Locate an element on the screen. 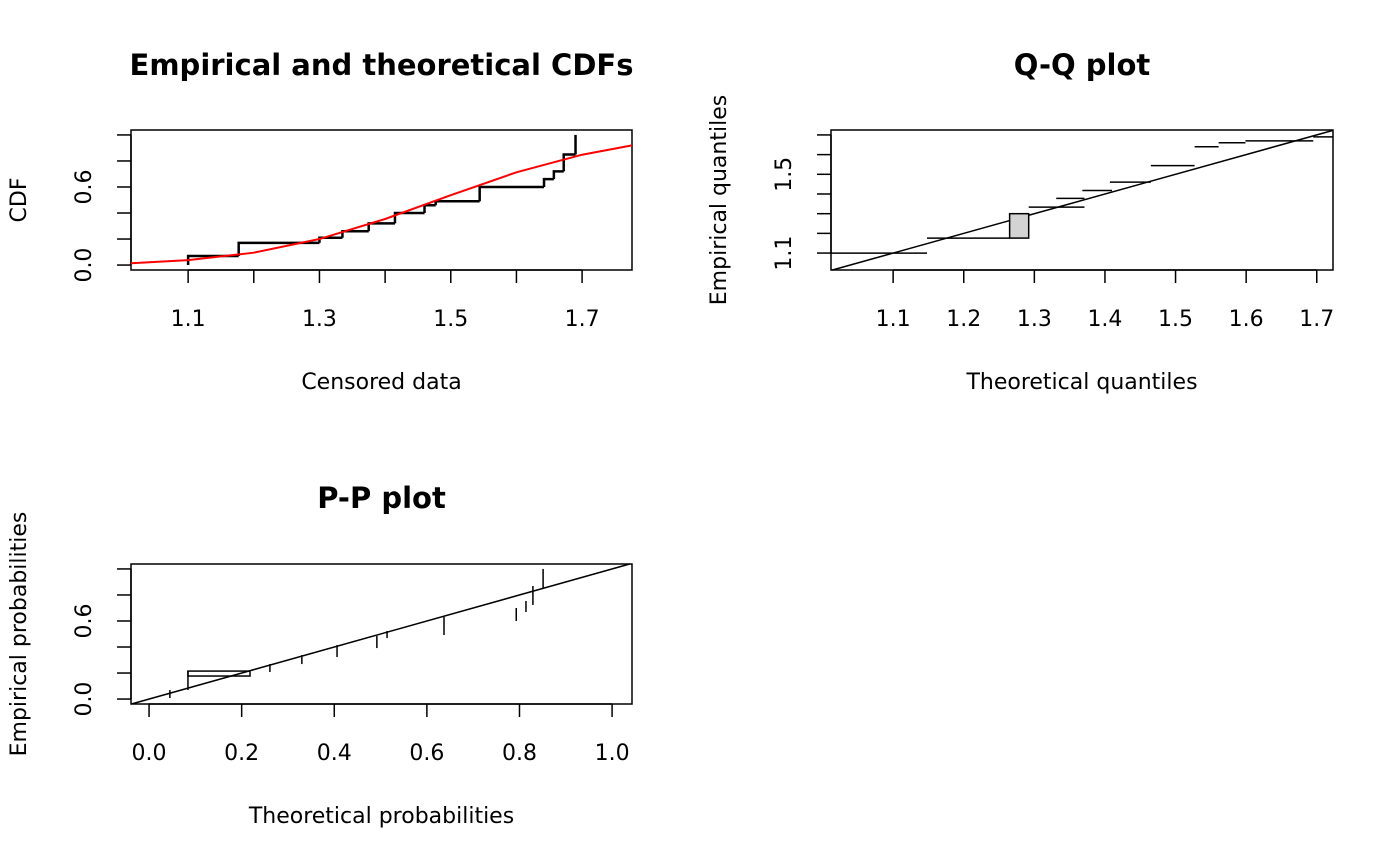  x-tick-label: 0.6 is located at coordinates (426, 753).